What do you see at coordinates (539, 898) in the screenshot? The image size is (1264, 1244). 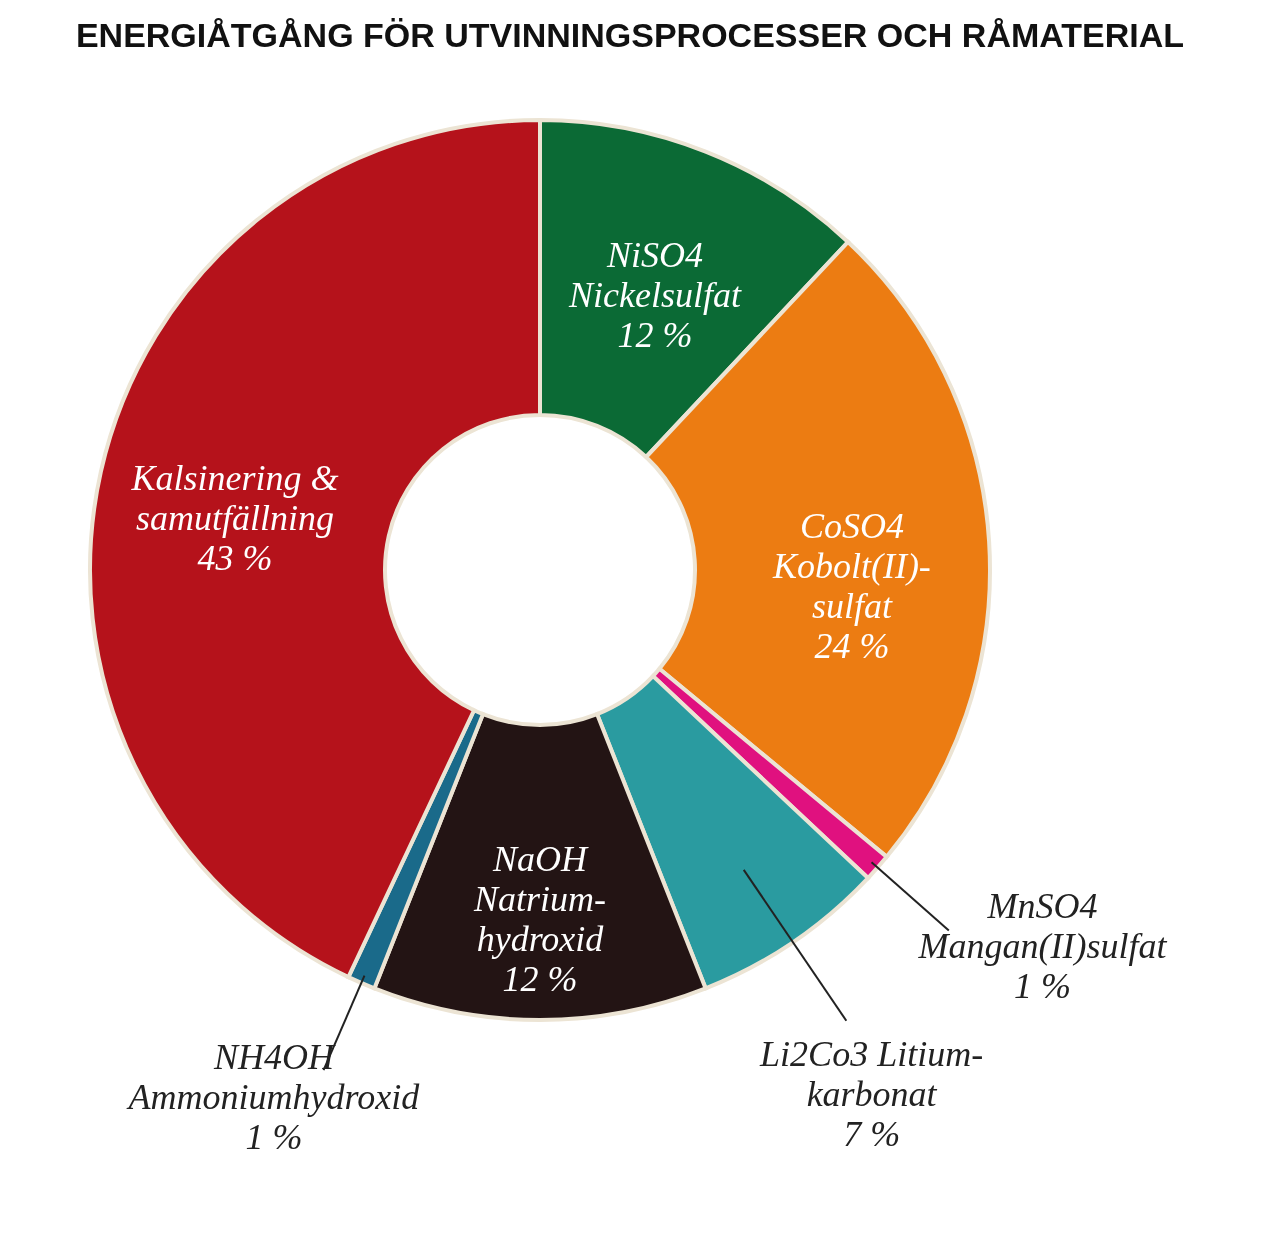 I see `slice-label: NaOH Natrium- hydroxid` at bounding box center [539, 898].